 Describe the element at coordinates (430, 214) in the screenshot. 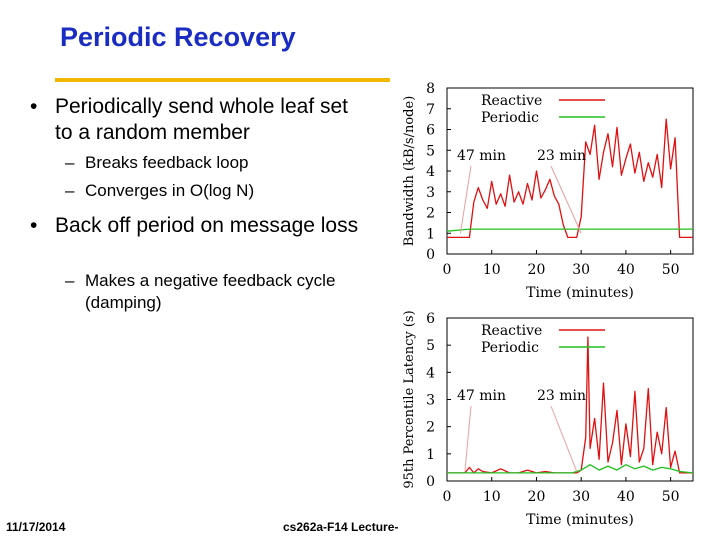

I see `chart-1-ytick-label: 2` at that location.